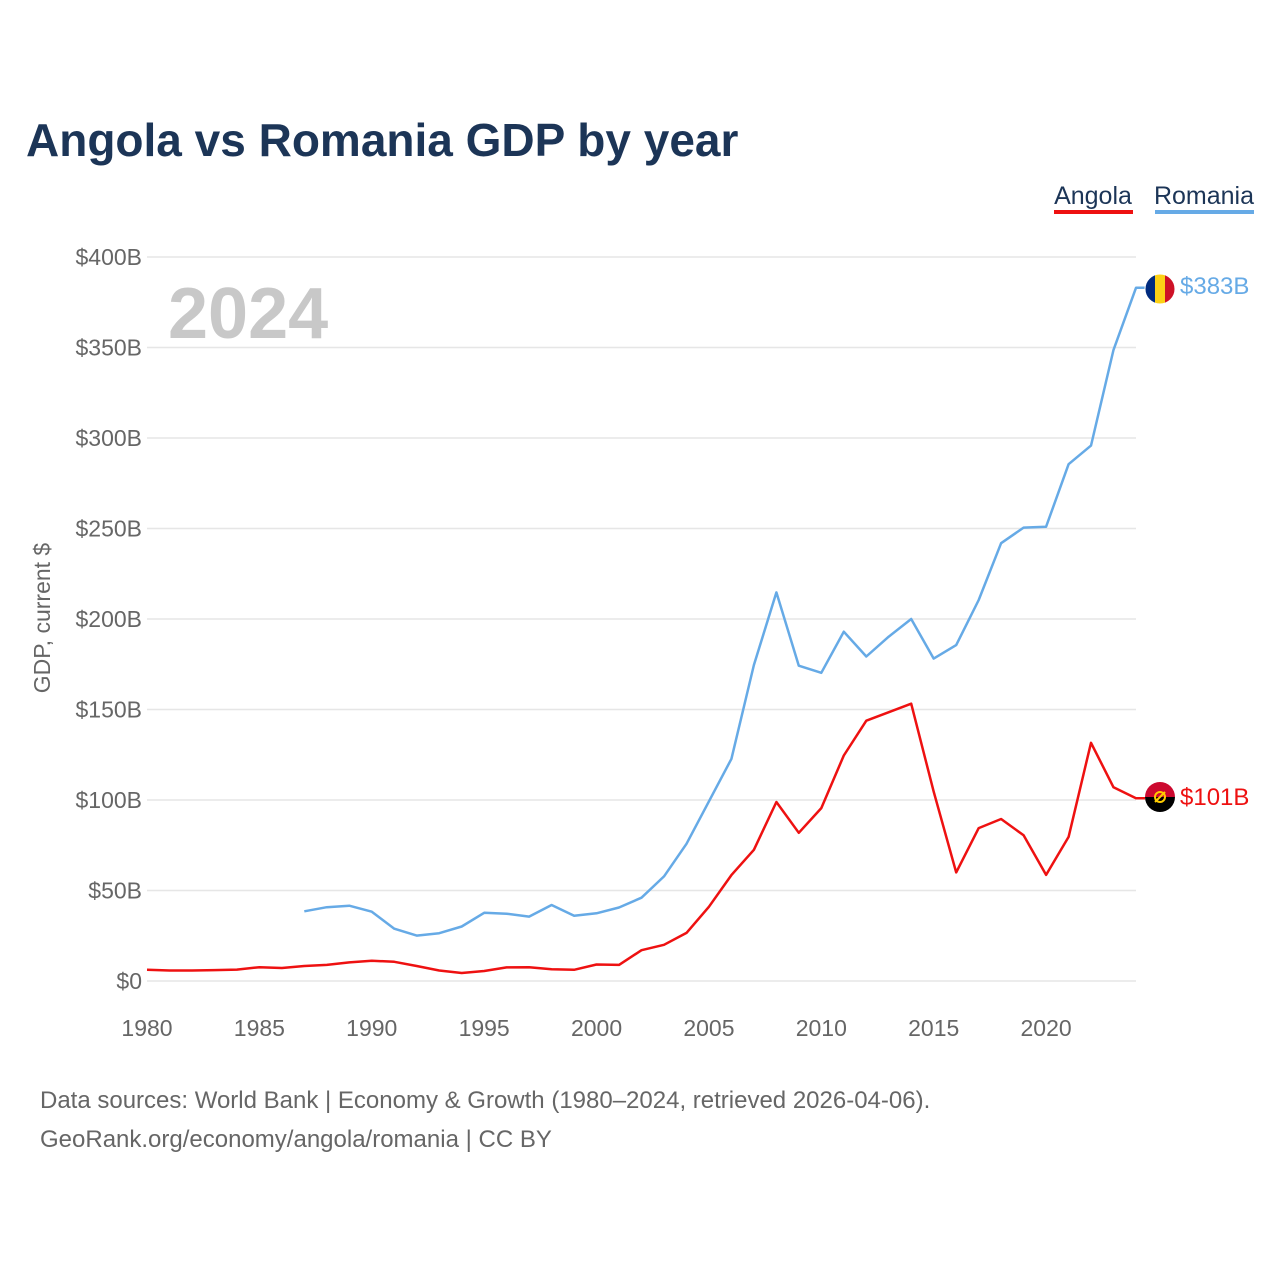 This screenshot has height=1280, width=1280. Describe the element at coordinates (146, 1028) in the screenshot. I see `x-tick-label: 1980` at that location.